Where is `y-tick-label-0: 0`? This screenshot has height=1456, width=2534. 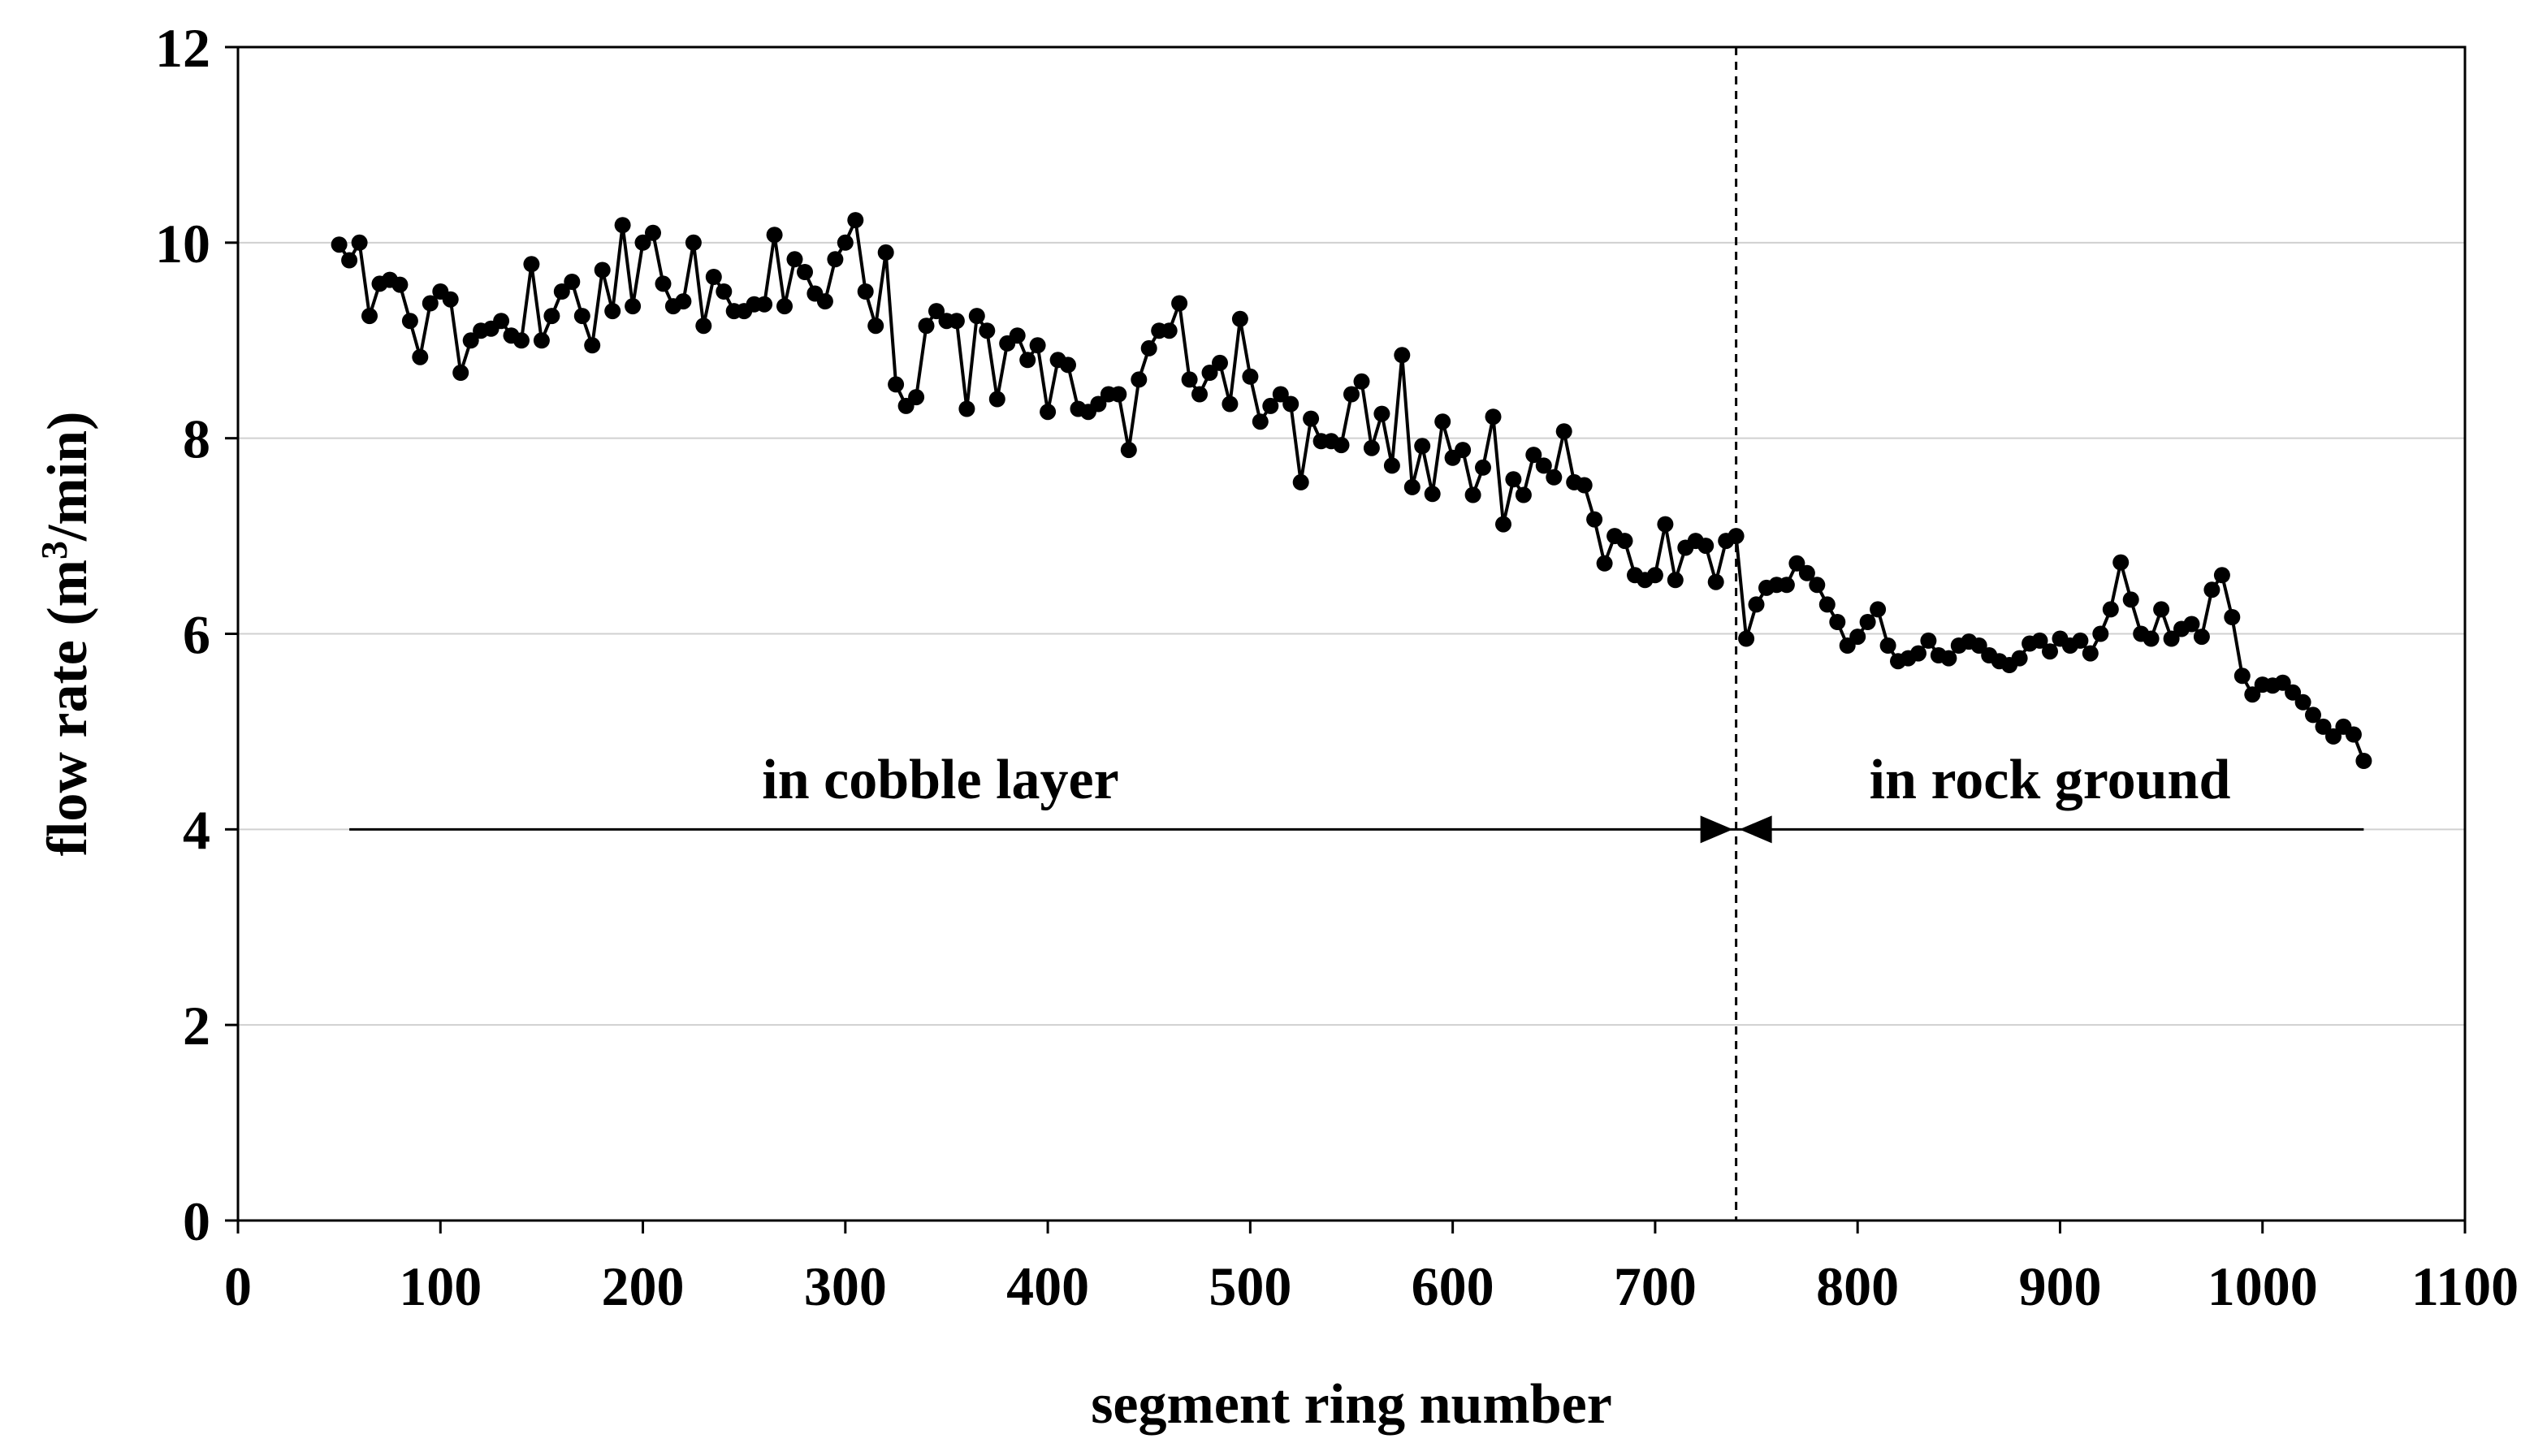 y-tick-label-0: 0 is located at coordinates (196, 1221).